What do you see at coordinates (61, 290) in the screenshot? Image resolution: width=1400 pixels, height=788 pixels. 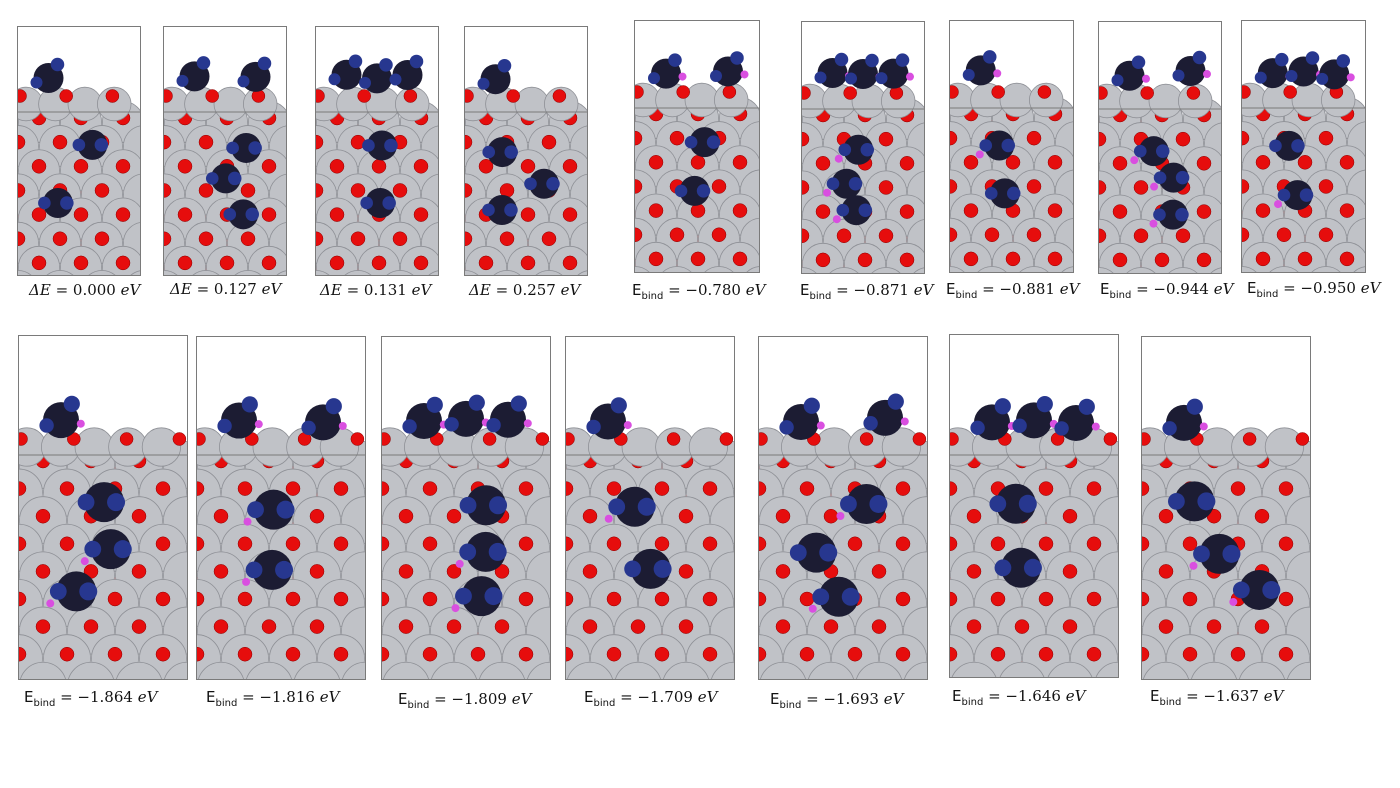 I see `energy-equals: =` at bounding box center [61, 290].